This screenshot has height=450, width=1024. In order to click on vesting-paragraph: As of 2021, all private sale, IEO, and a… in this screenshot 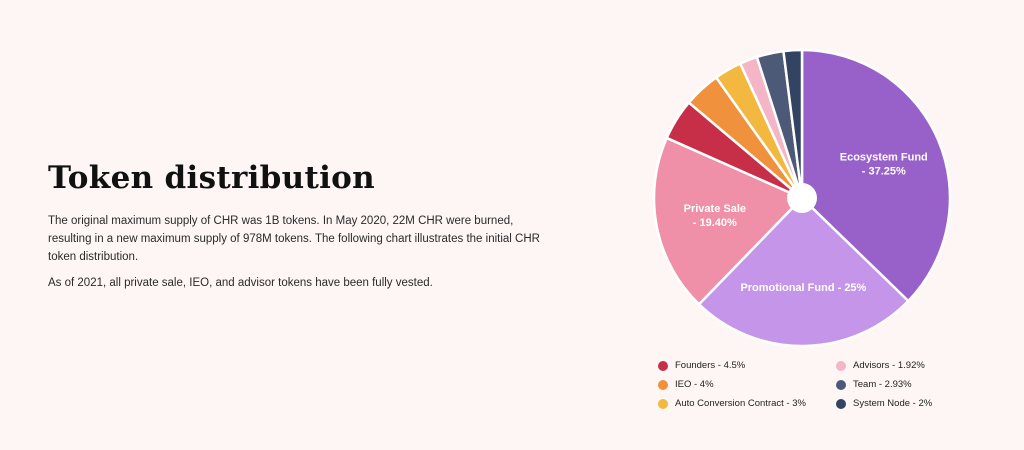, I will do `click(240, 283)`.